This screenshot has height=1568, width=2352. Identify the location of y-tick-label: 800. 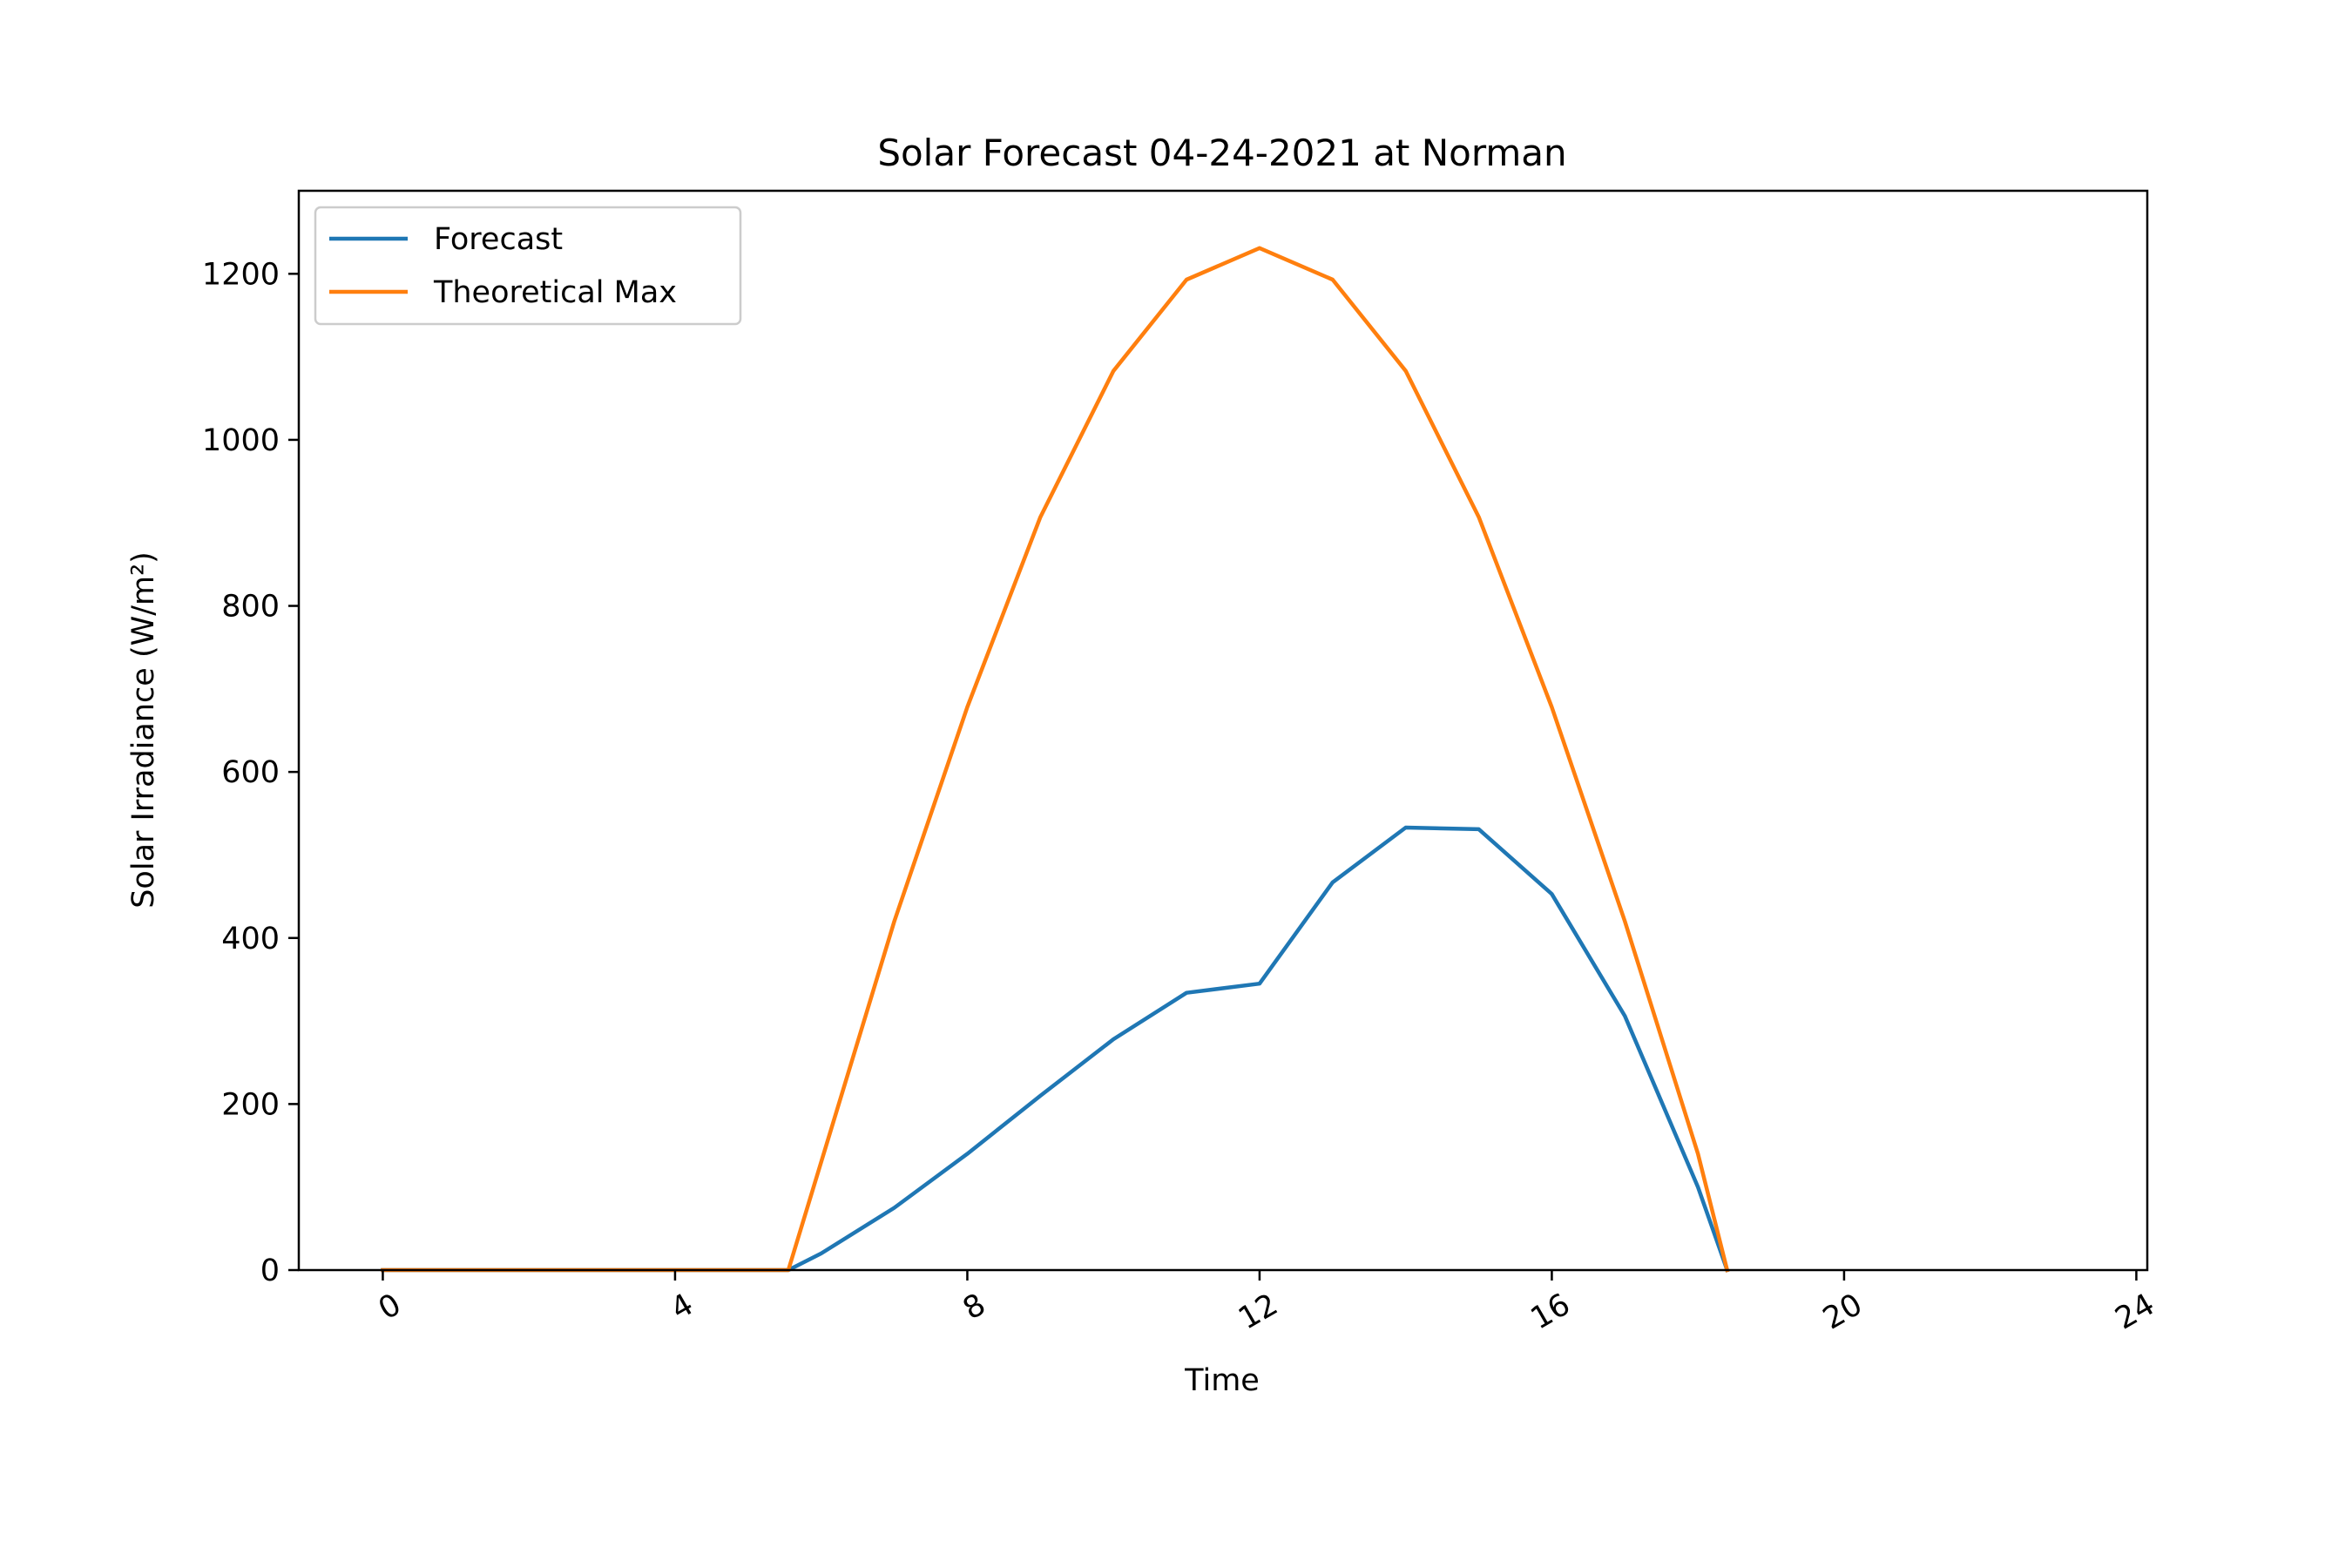
(250, 608).